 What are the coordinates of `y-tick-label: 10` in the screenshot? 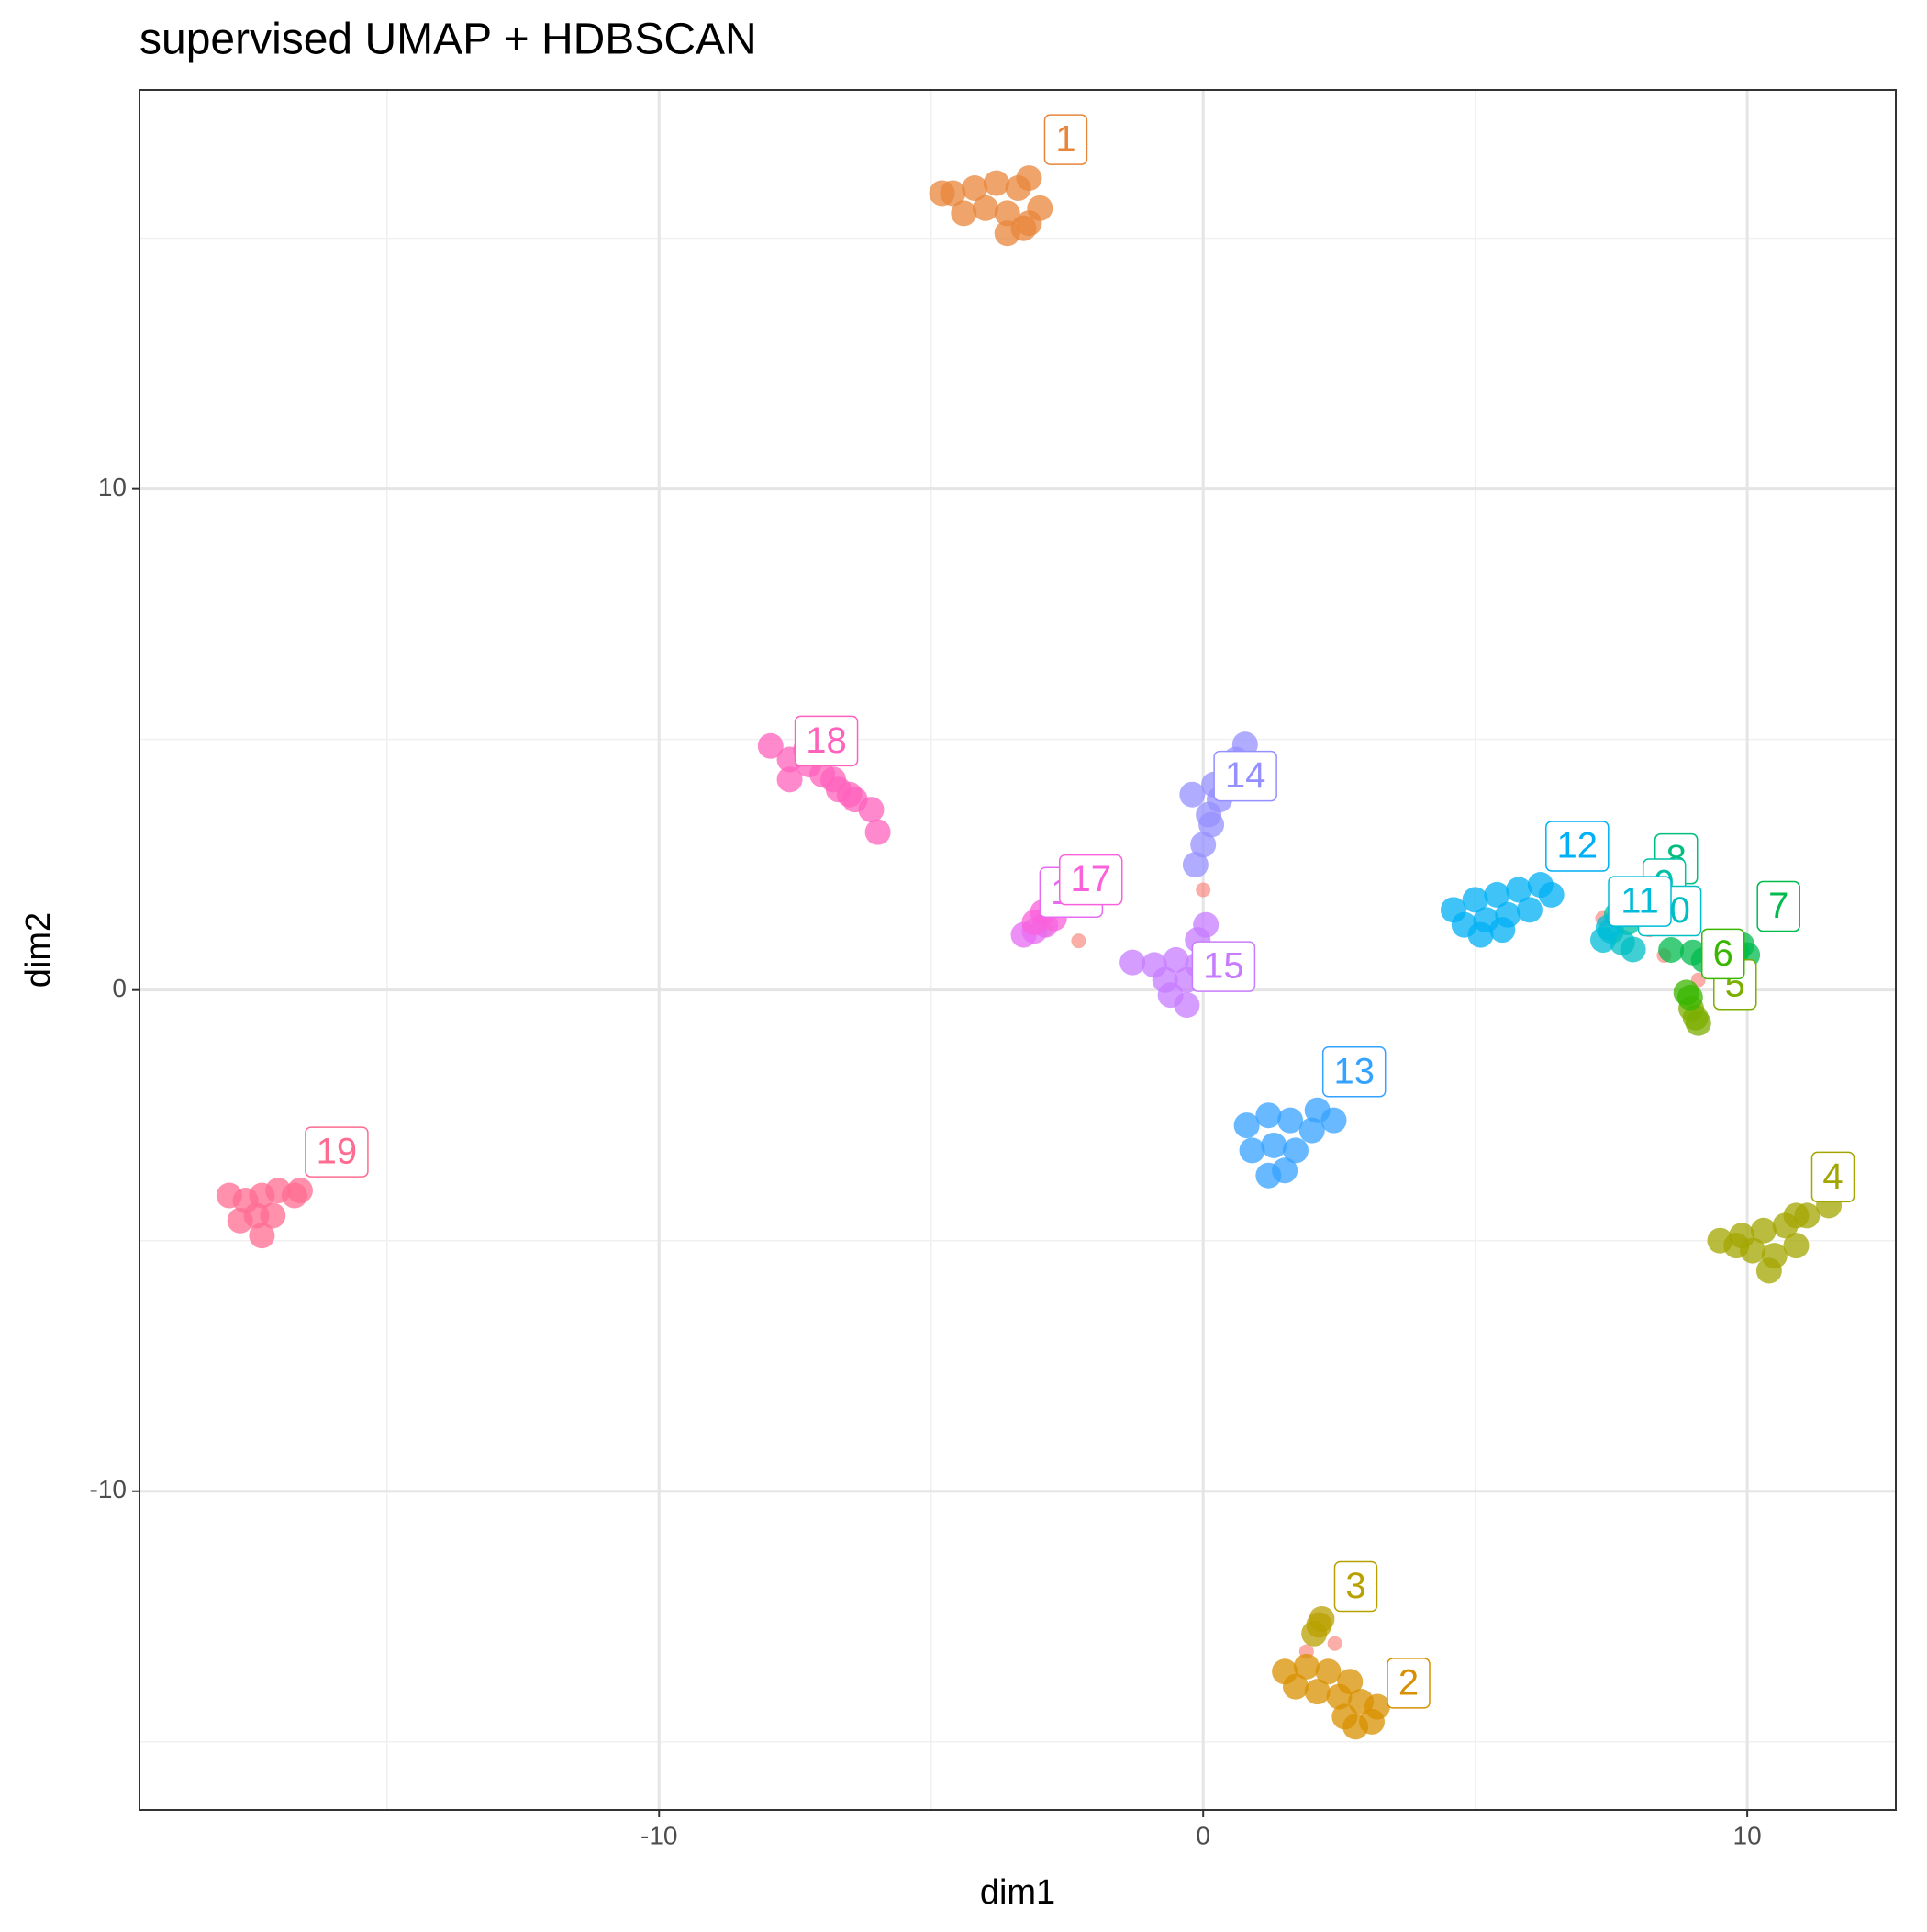 It's located at (112, 487).